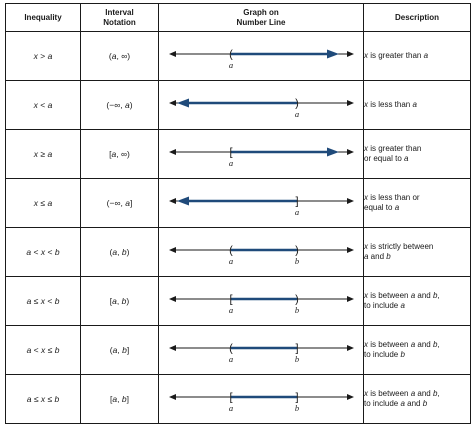 This screenshot has width=474, height=439. I want to click on graph-cell: ] a, so click(261, 203).